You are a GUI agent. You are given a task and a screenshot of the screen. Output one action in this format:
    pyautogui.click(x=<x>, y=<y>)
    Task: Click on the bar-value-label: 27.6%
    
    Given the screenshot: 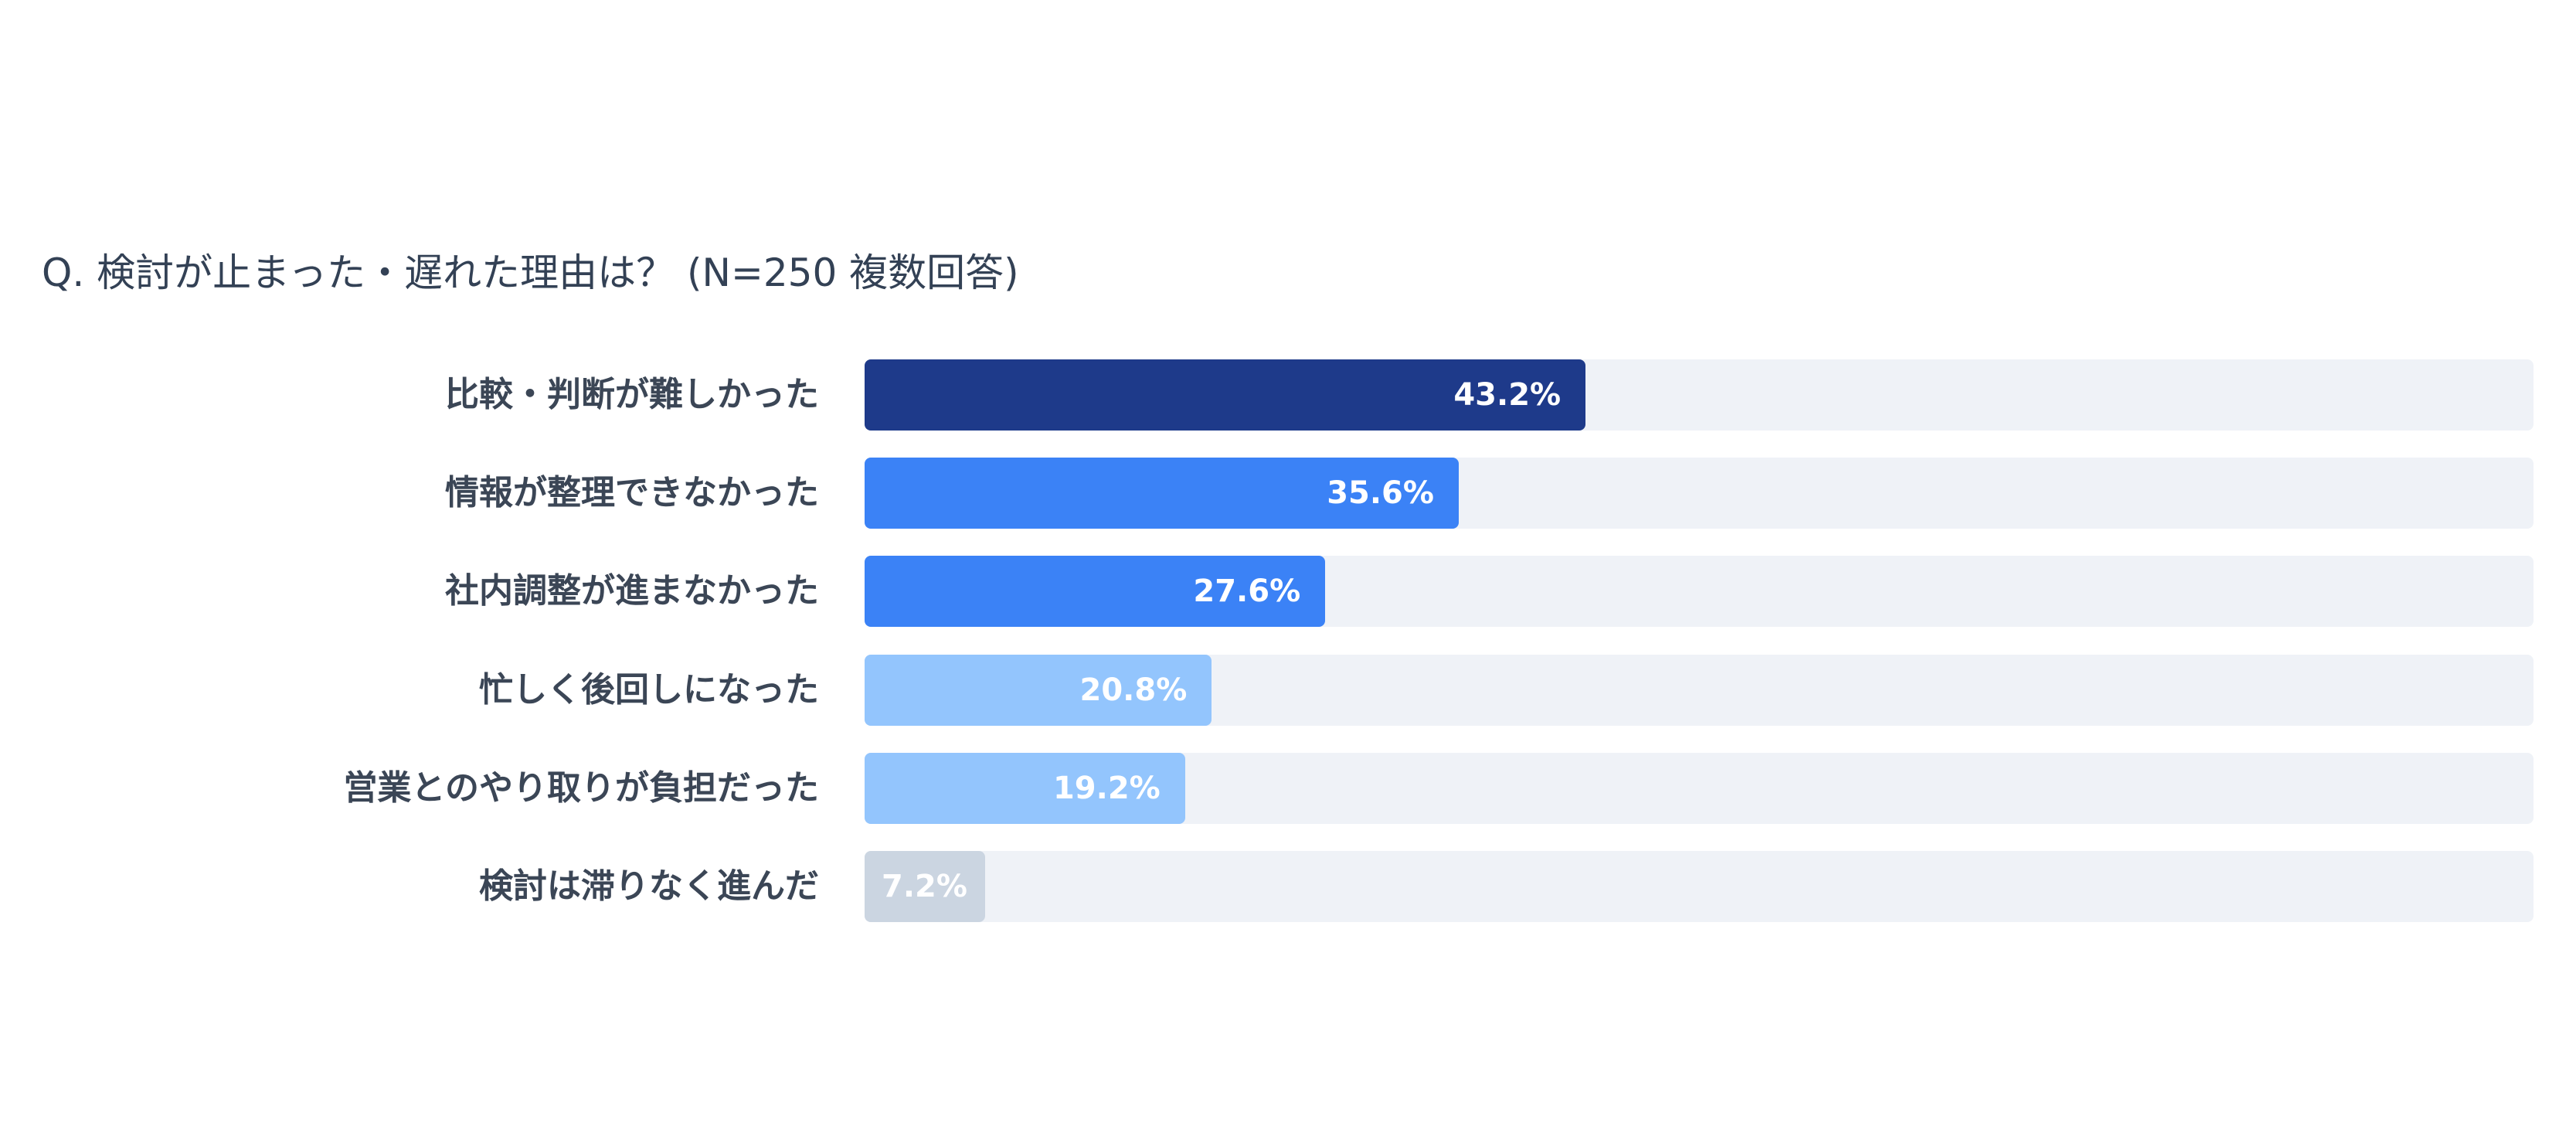 What is the action you would take?
    pyautogui.click(x=1247, y=591)
    